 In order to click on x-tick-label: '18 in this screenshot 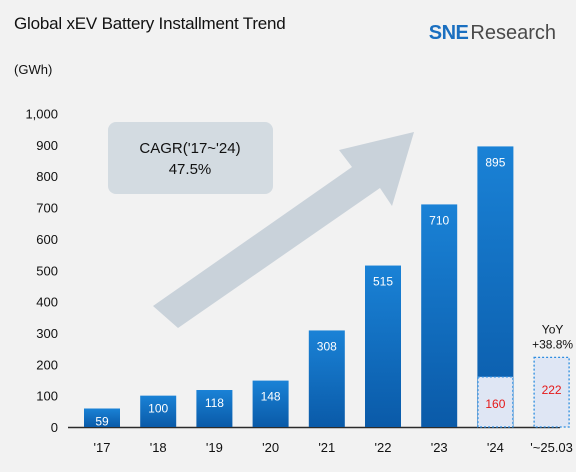, I will do `click(158, 447)`.